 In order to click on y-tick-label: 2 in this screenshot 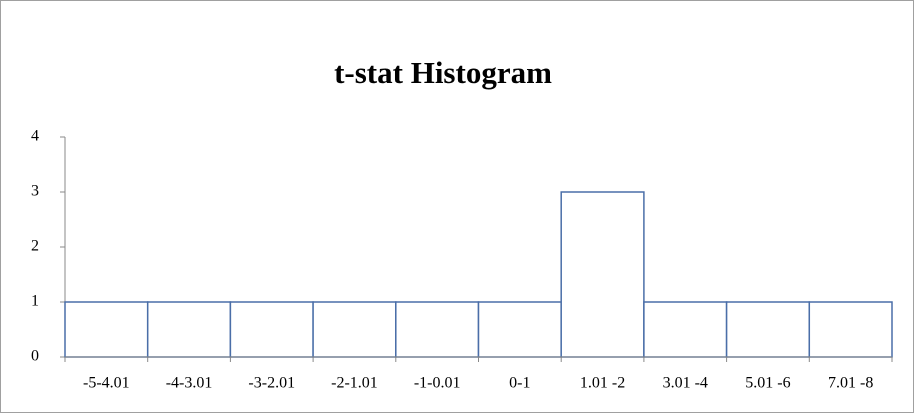, I will do `click(35, 246)`.